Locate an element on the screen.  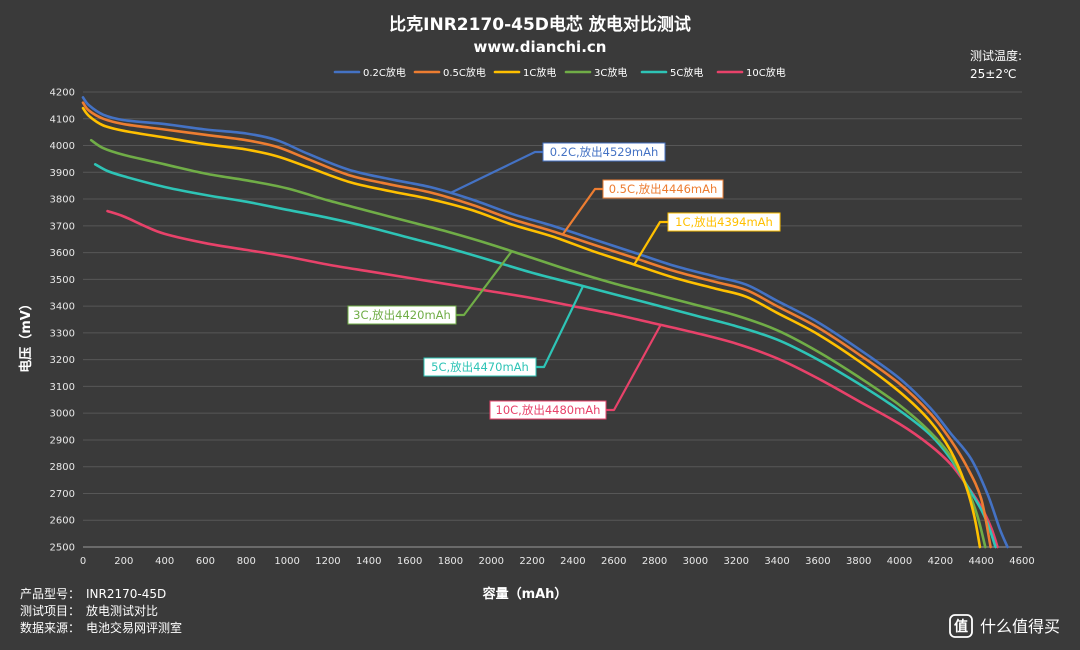
x-tick-1000: 1000 is located at coordinates (286, 561).